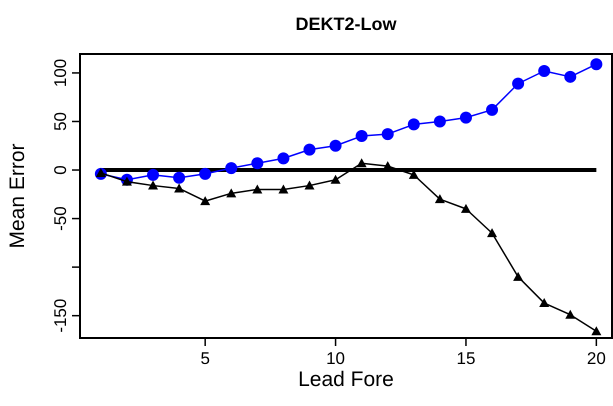 The height and width of the screenshot is (406, 613). I want to click on y-tick-label: 0, so click(60, 170).